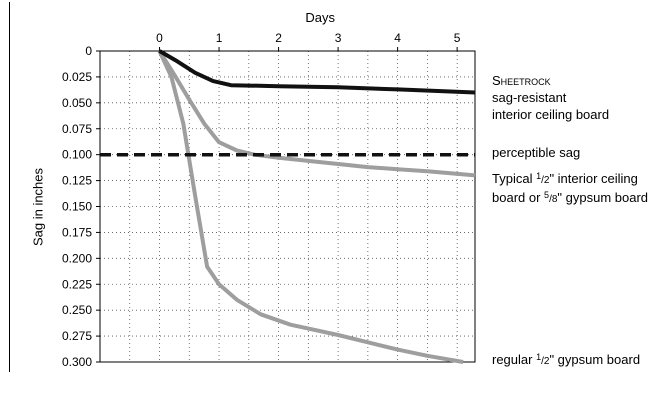 Image resolution: width=667 pixels, height=396 pixels. Describe the element at coordinates (278, 38) in the screenshot. I see `x-tick-label: 2` at that location.